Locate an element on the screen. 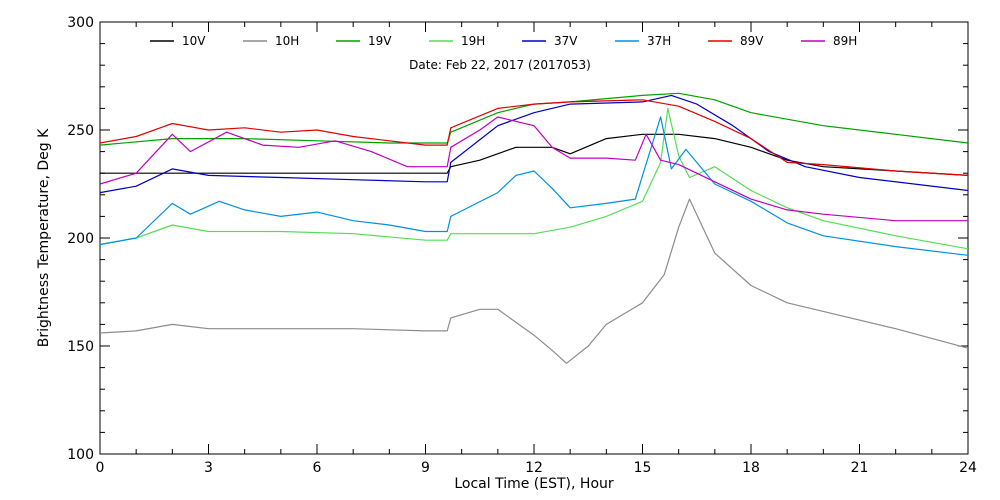 The image size is (1000, 500). y-tick-label: 250 is located at coordinates (80, 131).